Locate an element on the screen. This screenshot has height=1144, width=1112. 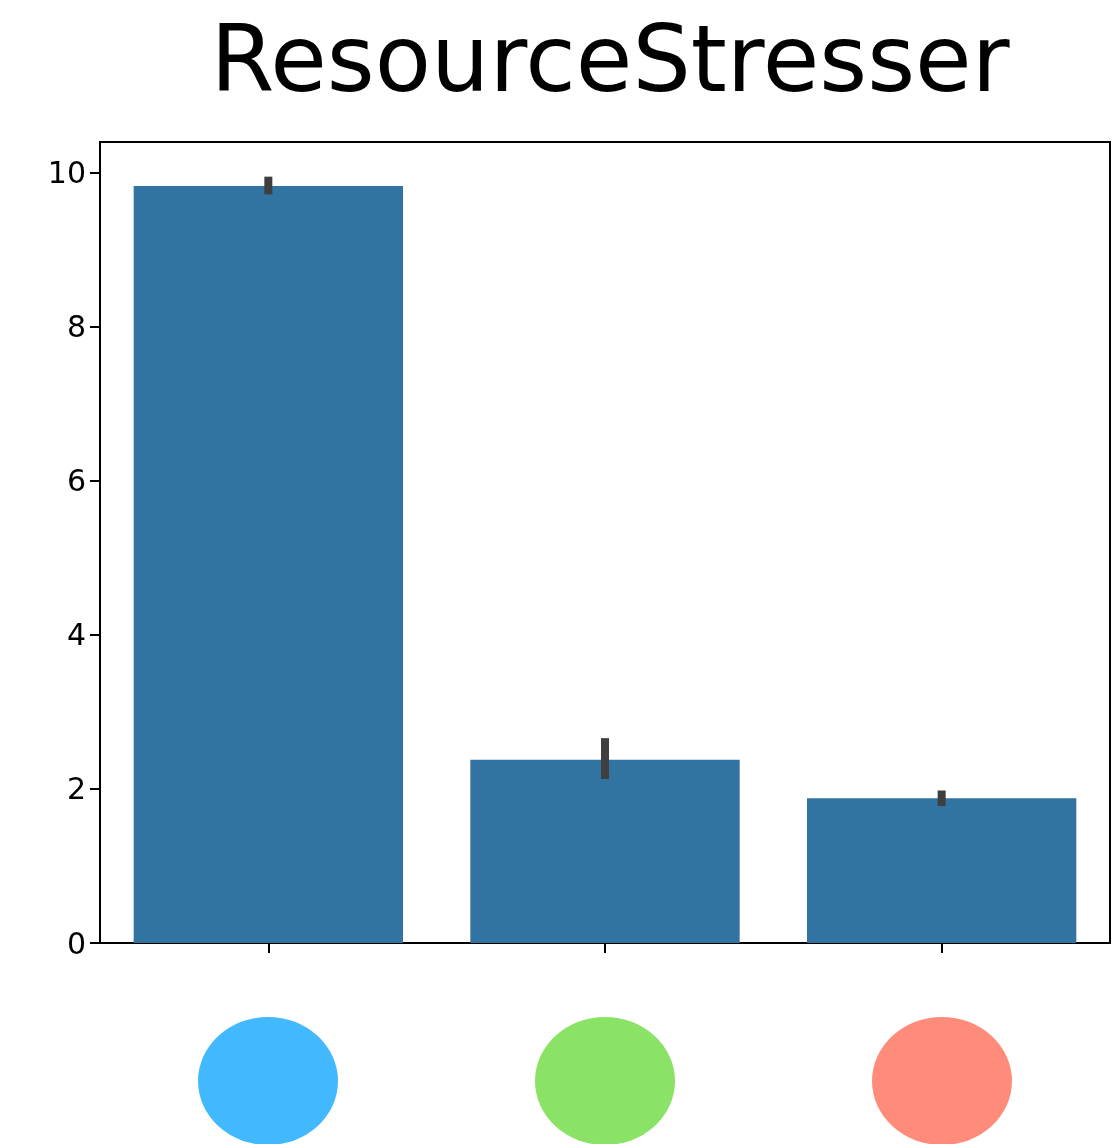
y-tick-label: 10 is located at coordinates (66, 173).